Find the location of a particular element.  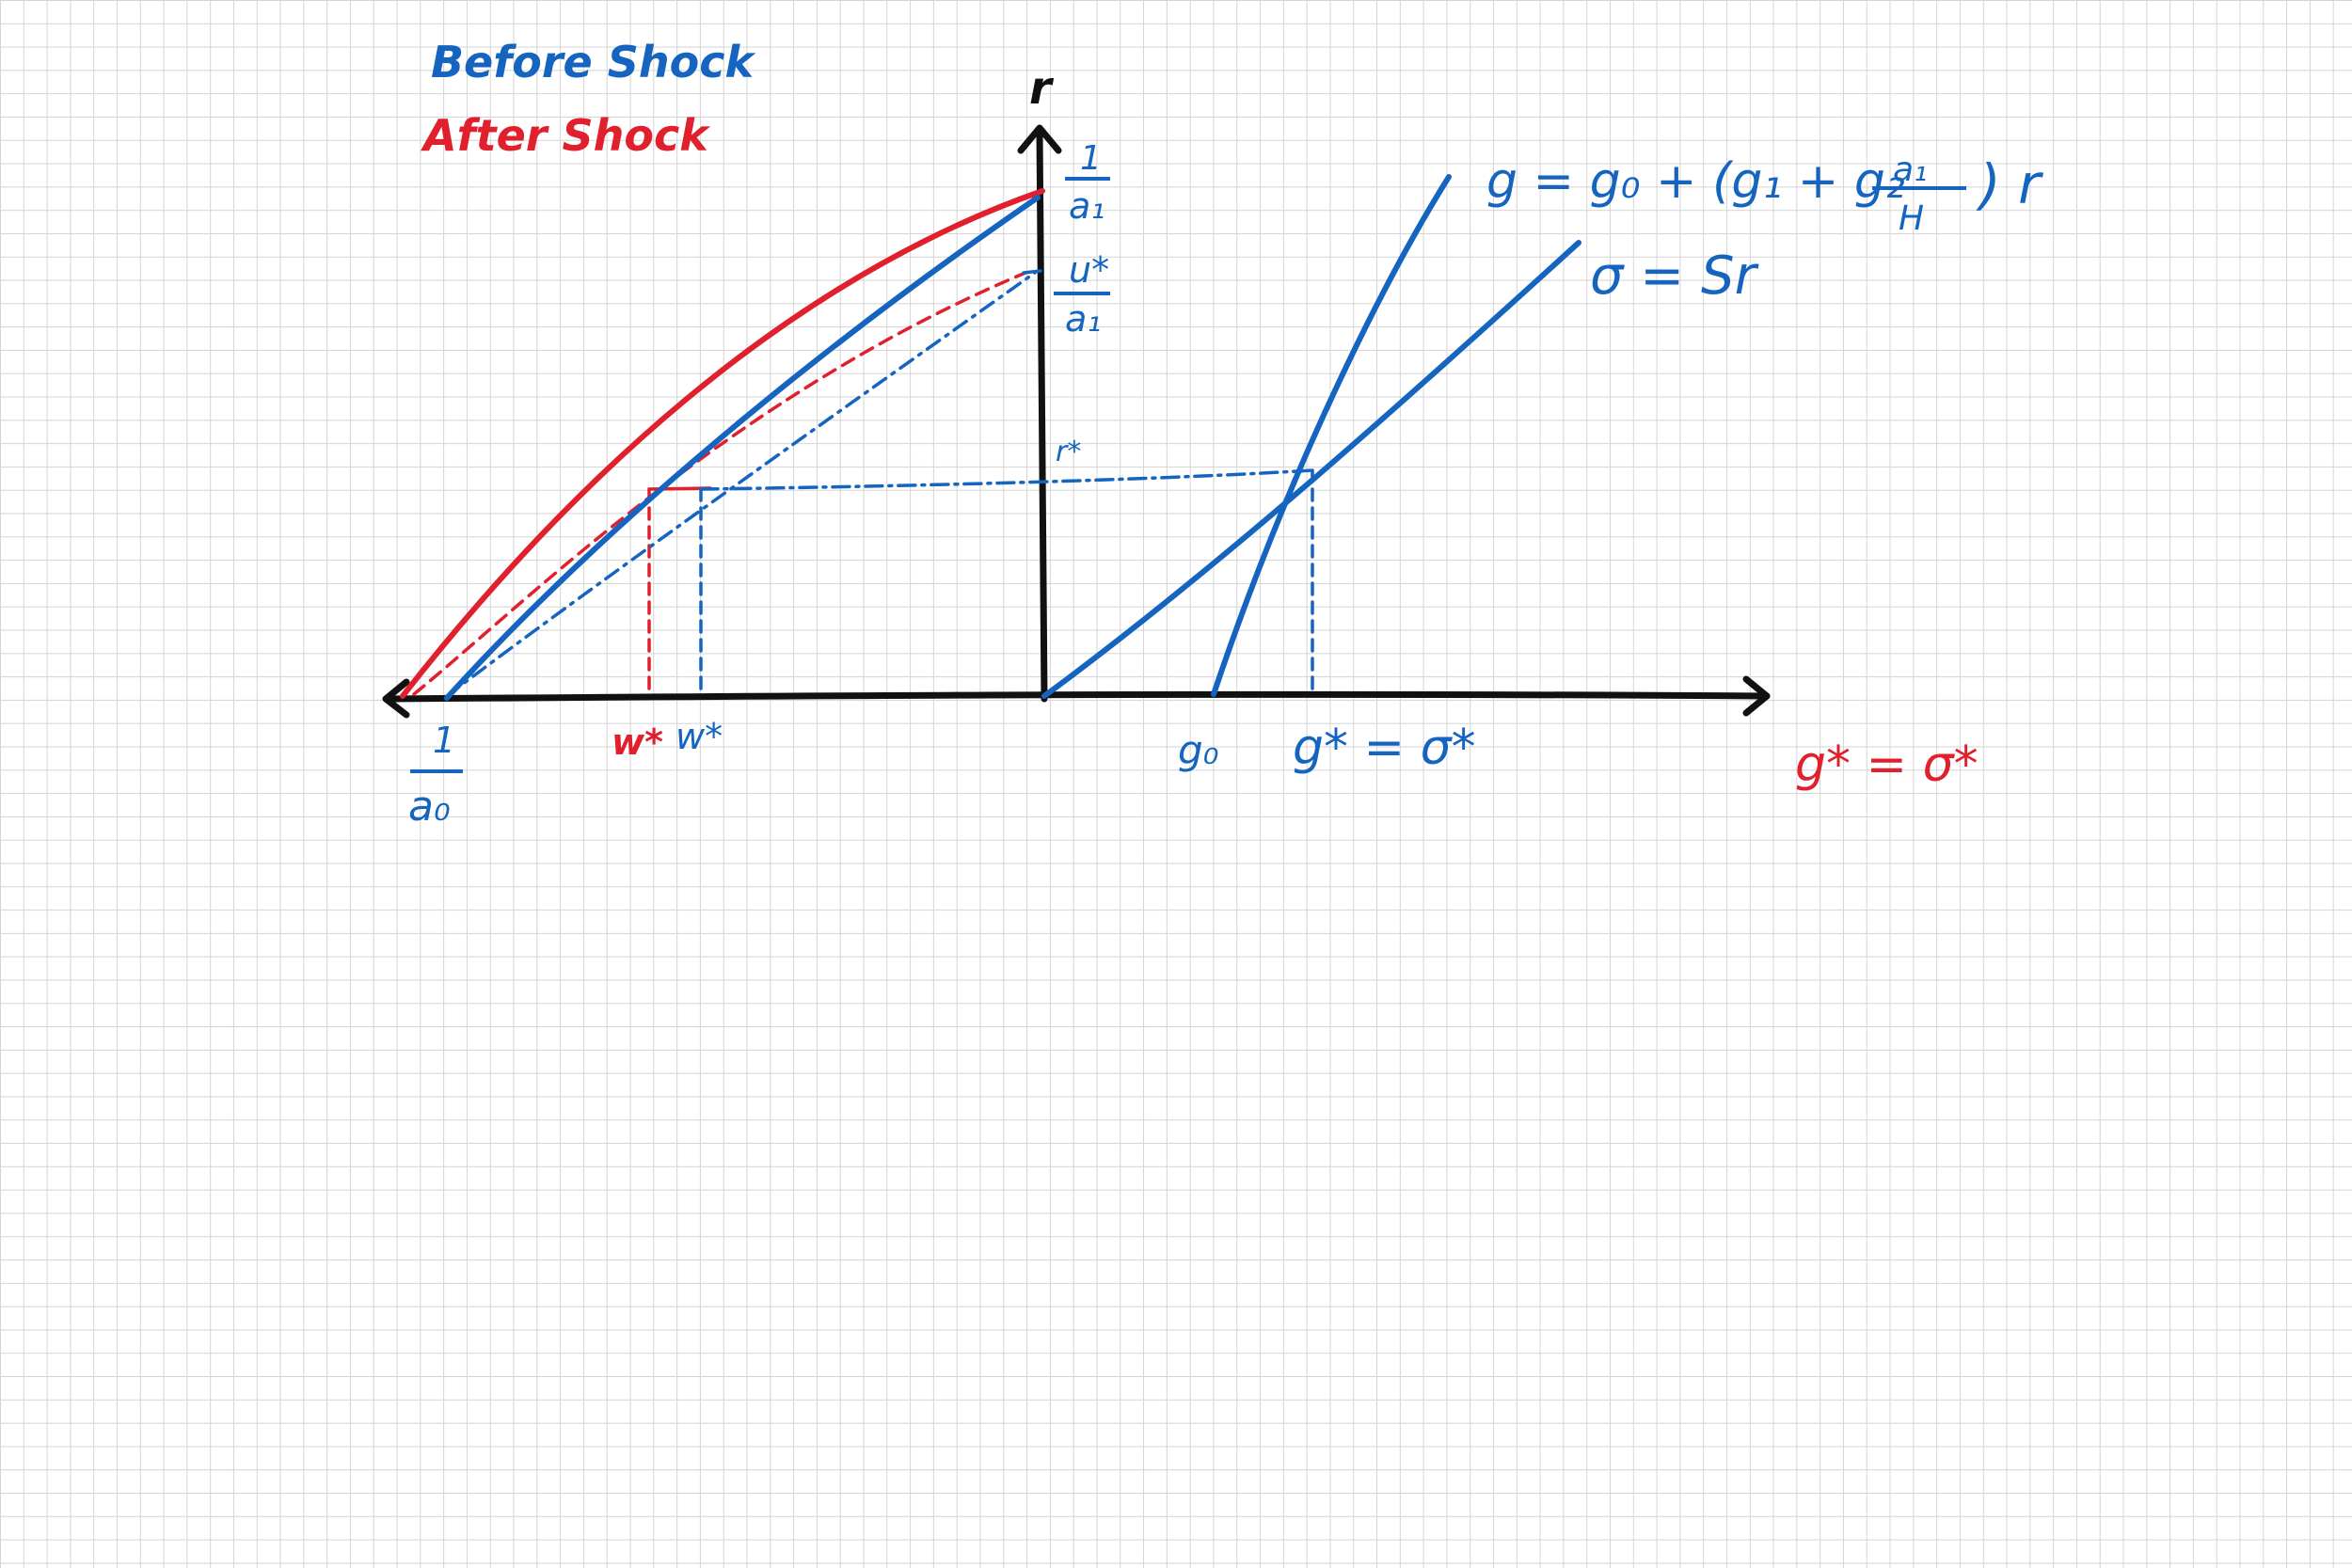

frontier-after-shock is located at coordinates (722, 443).